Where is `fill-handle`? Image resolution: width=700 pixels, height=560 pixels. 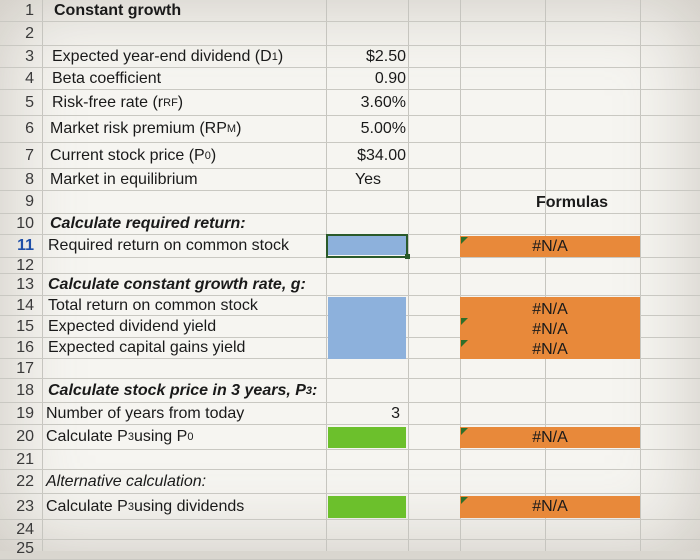 fill-handle is located at coordinates (407, 256).